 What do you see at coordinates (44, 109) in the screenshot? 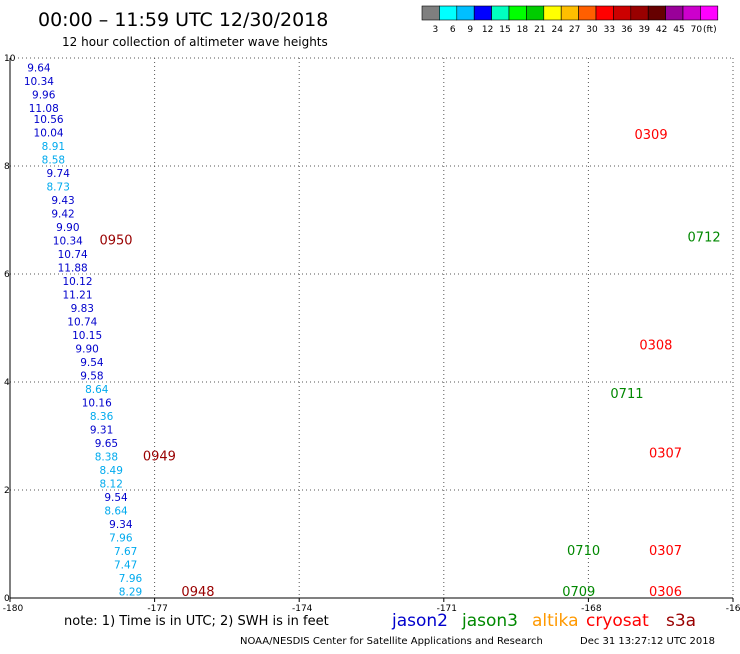
I see `swh-data-label: 11.08` at bounding box center [44, 109].